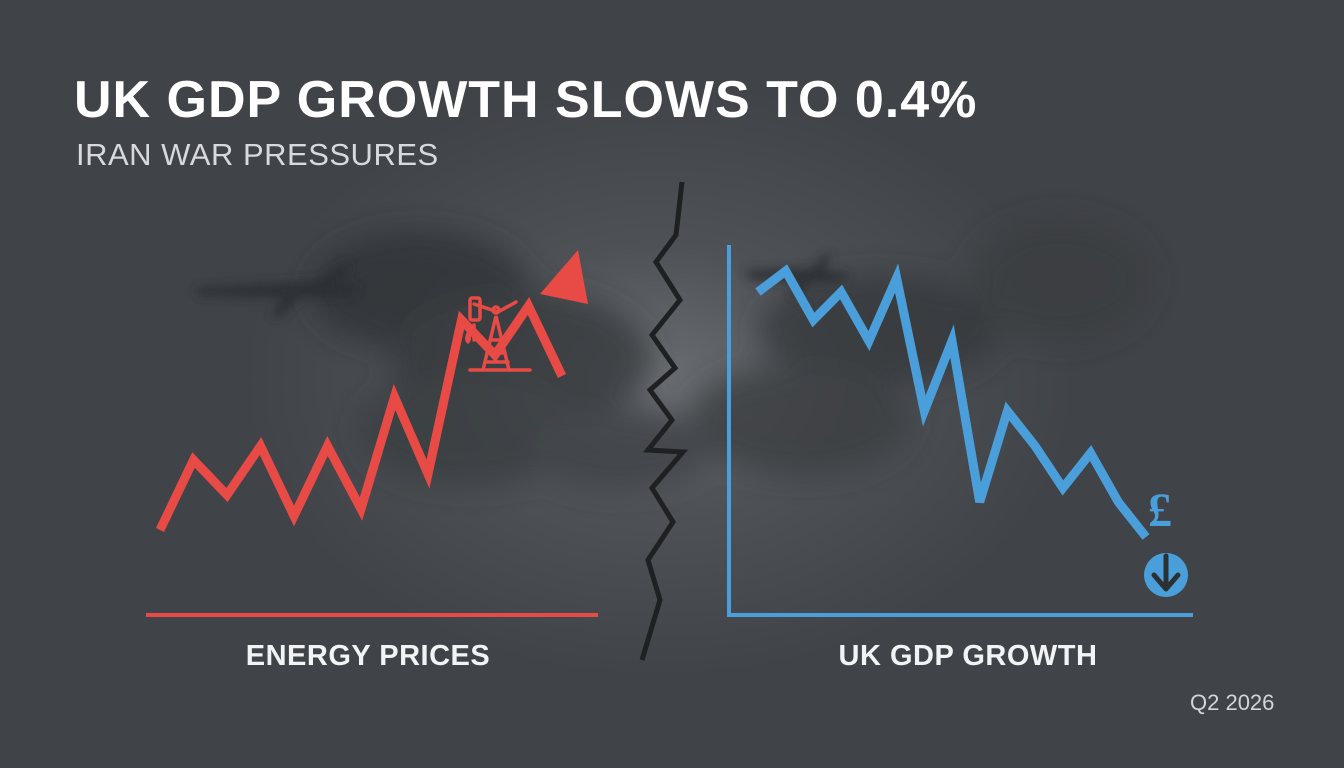 The image size is (1344, 768). I want to click on crack-divider, so click(664, 421).